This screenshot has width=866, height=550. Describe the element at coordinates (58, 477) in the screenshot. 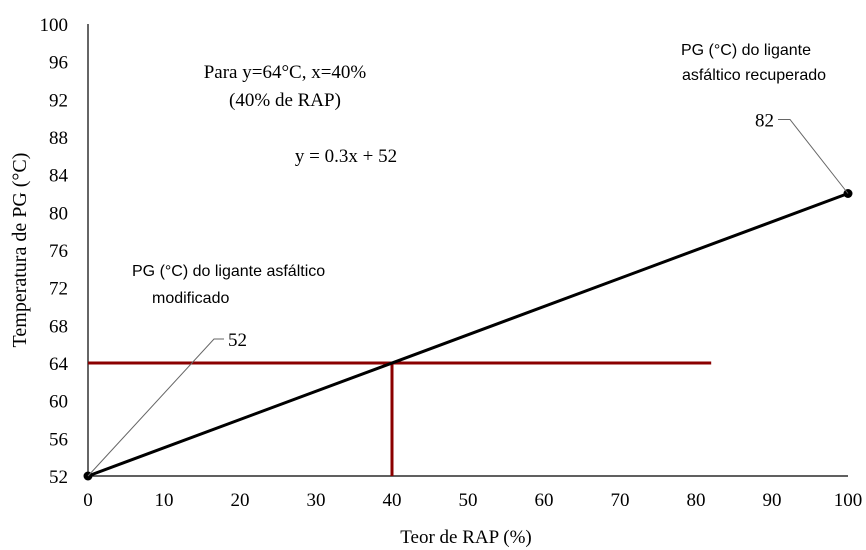

I see `y-tick-label: 52` at that location.